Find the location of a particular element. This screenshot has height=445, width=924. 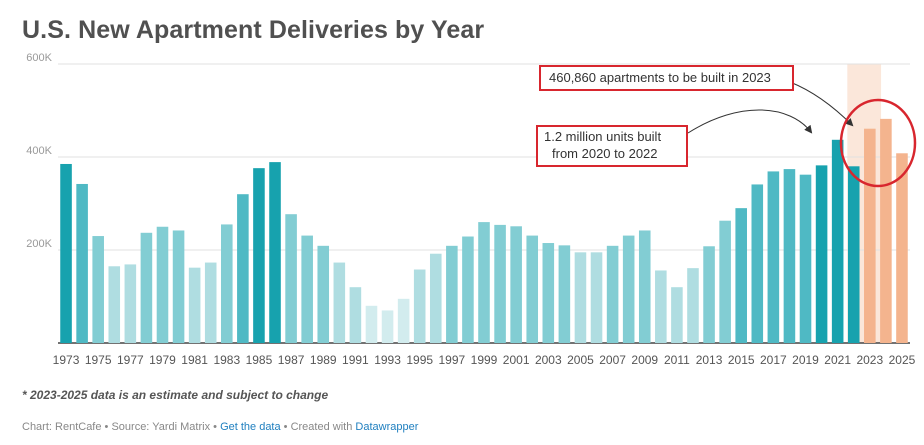

credit-created-with: Created with is located at coordinates (323, 427).